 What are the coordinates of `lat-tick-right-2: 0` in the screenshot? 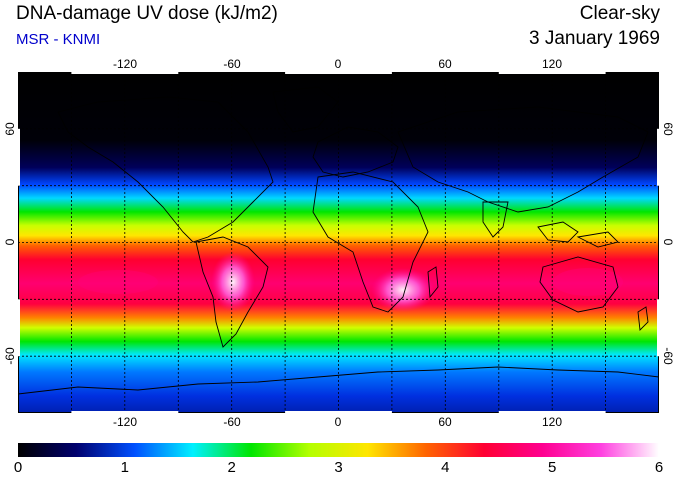 It's located at (668, 242).